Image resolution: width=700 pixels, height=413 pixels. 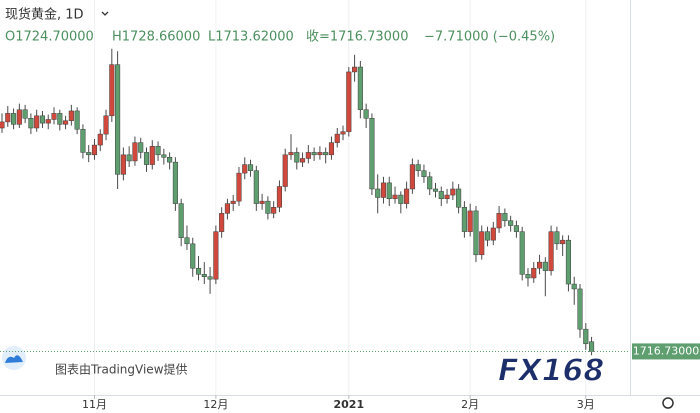 What do you see at coordinates (666, 350) in the screenshot?
I see `last-price-label: 1716.73000` at bounding box center [666, 350].